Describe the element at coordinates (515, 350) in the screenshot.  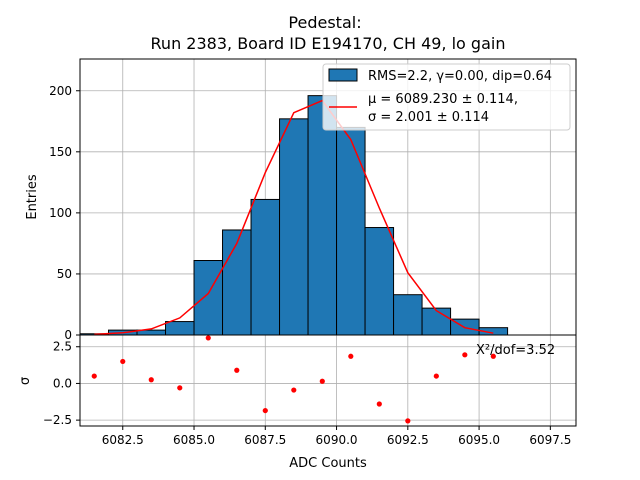
I see `chi2-label: X²/dof=3.52` at that location.